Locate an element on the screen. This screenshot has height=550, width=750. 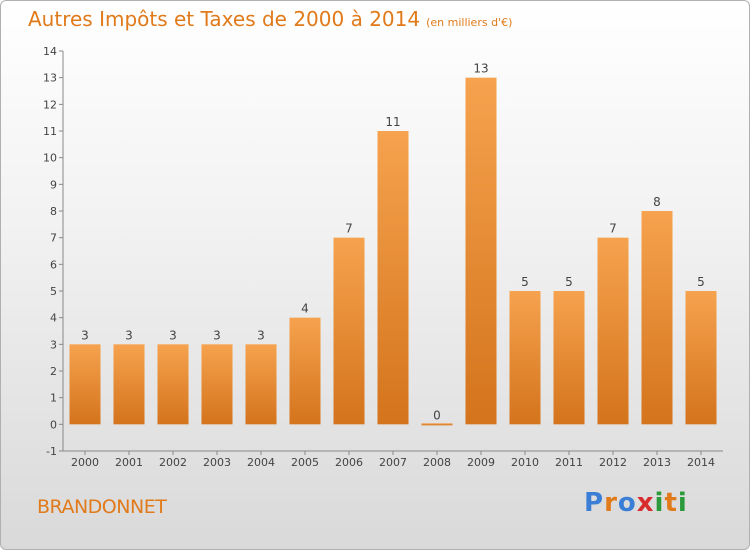
x-tick-label: 2013 is located at coordinates (657, 462).